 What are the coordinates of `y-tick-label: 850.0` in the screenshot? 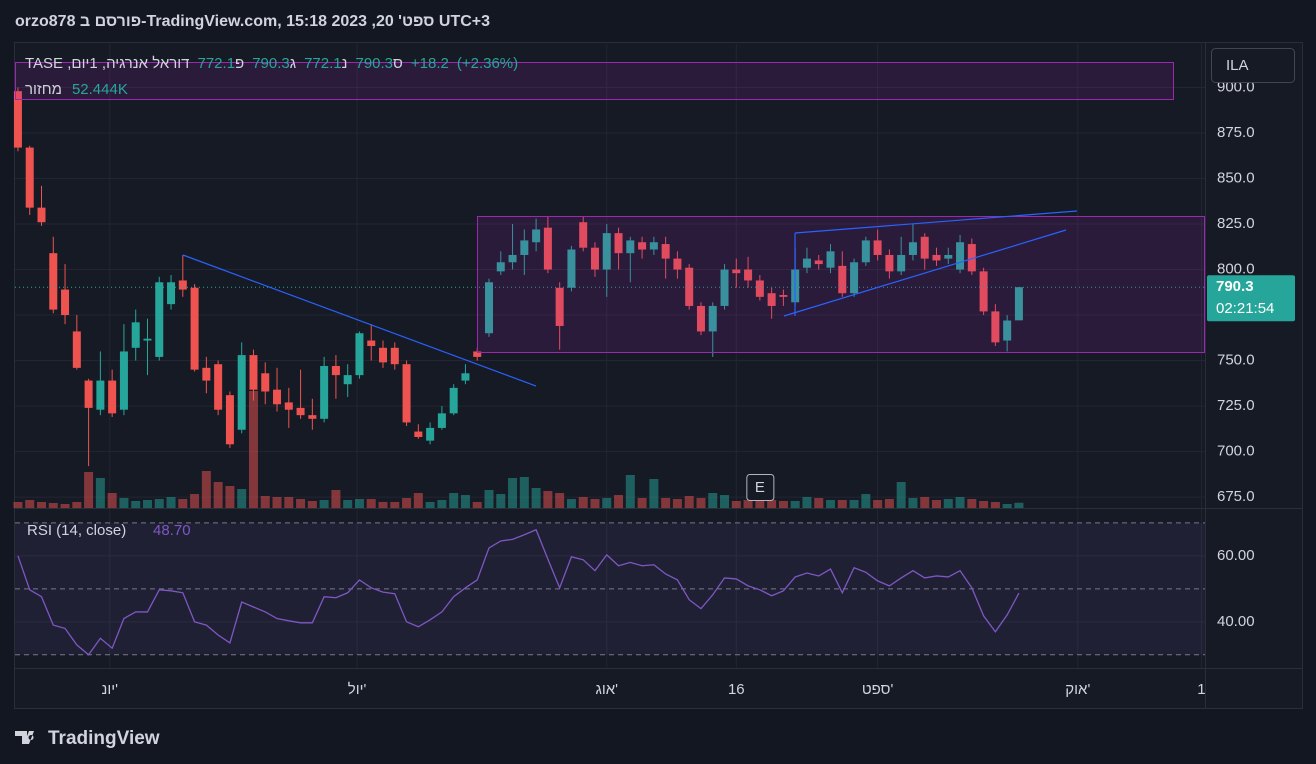 It's located at (1236, 177).